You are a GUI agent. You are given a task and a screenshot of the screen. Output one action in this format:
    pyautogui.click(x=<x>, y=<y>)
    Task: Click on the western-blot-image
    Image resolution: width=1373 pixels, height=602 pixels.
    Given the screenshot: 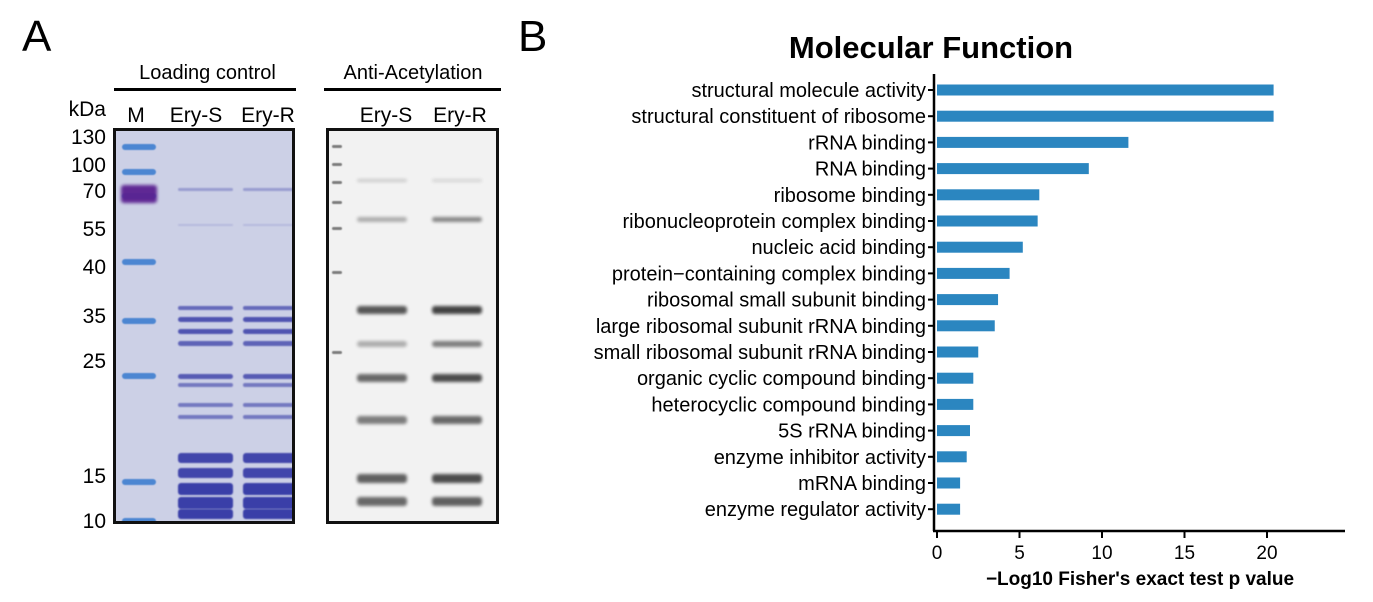 What is the action you would take?
    pyautogui.click(x=412, y=326)
    